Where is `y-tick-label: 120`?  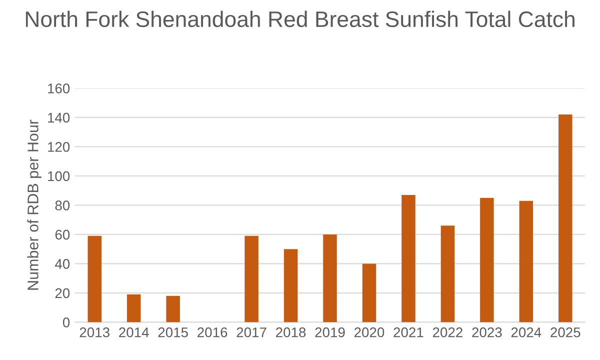
y-tick-label: 120 is located at coordinates (59, 147).